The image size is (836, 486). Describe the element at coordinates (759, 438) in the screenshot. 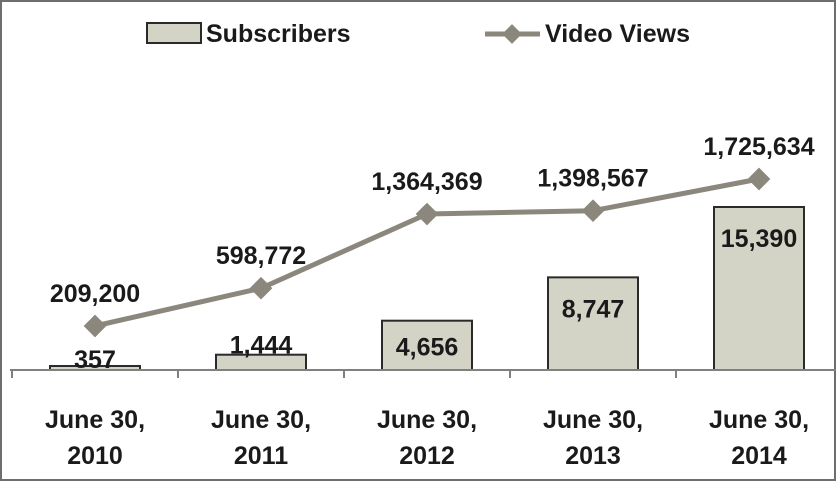

I see `x-tick-label: June 30, 2014` at that location.